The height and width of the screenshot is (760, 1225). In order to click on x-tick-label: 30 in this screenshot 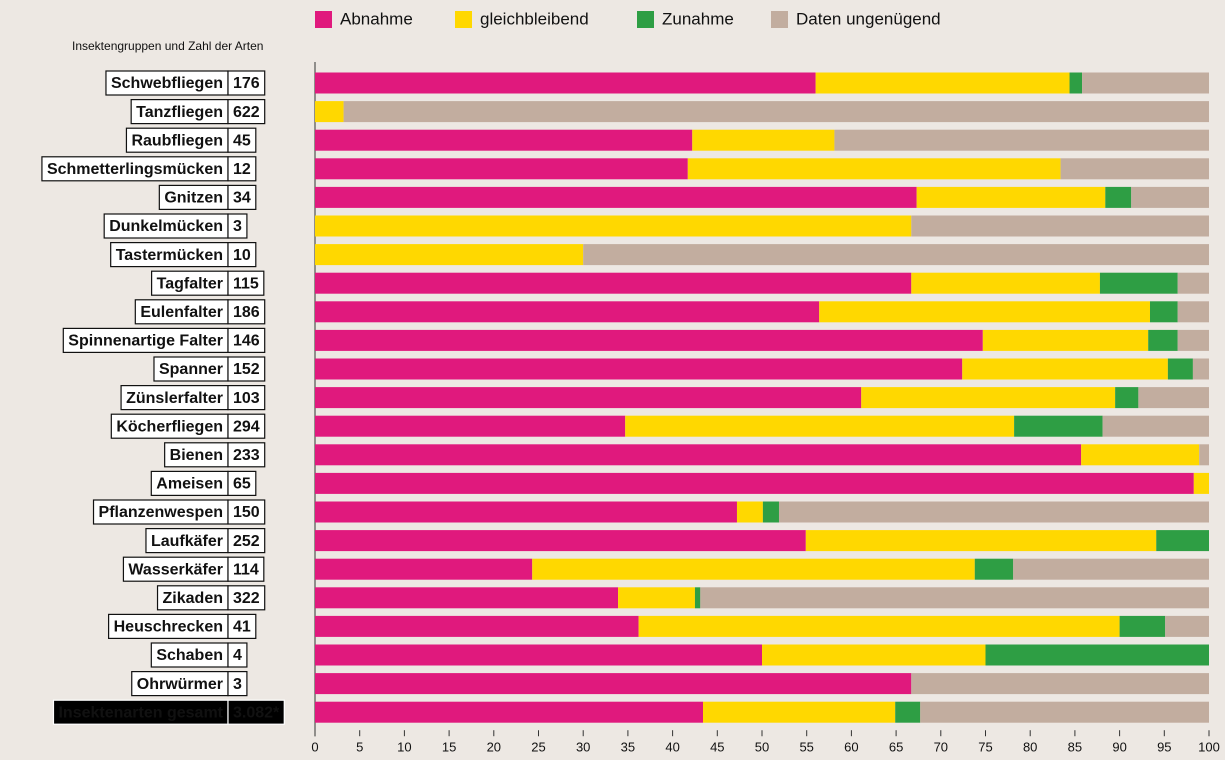, I will do `click(583, 747)`.